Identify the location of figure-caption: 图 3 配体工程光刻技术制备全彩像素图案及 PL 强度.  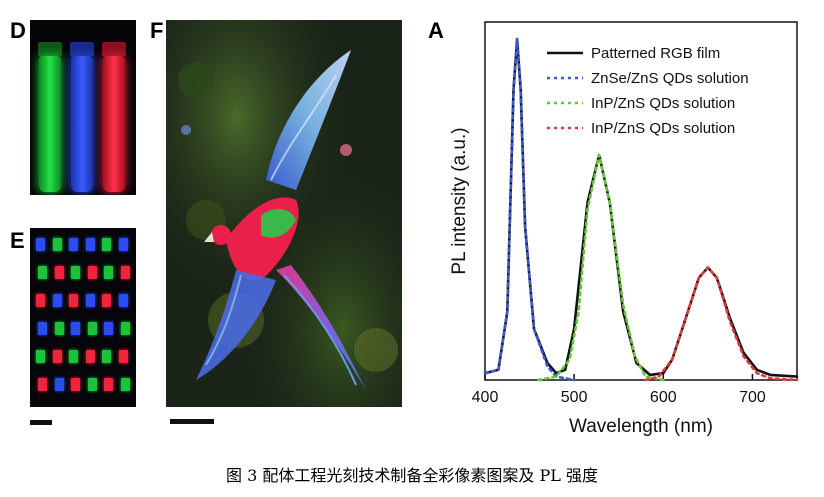
(412, 475).